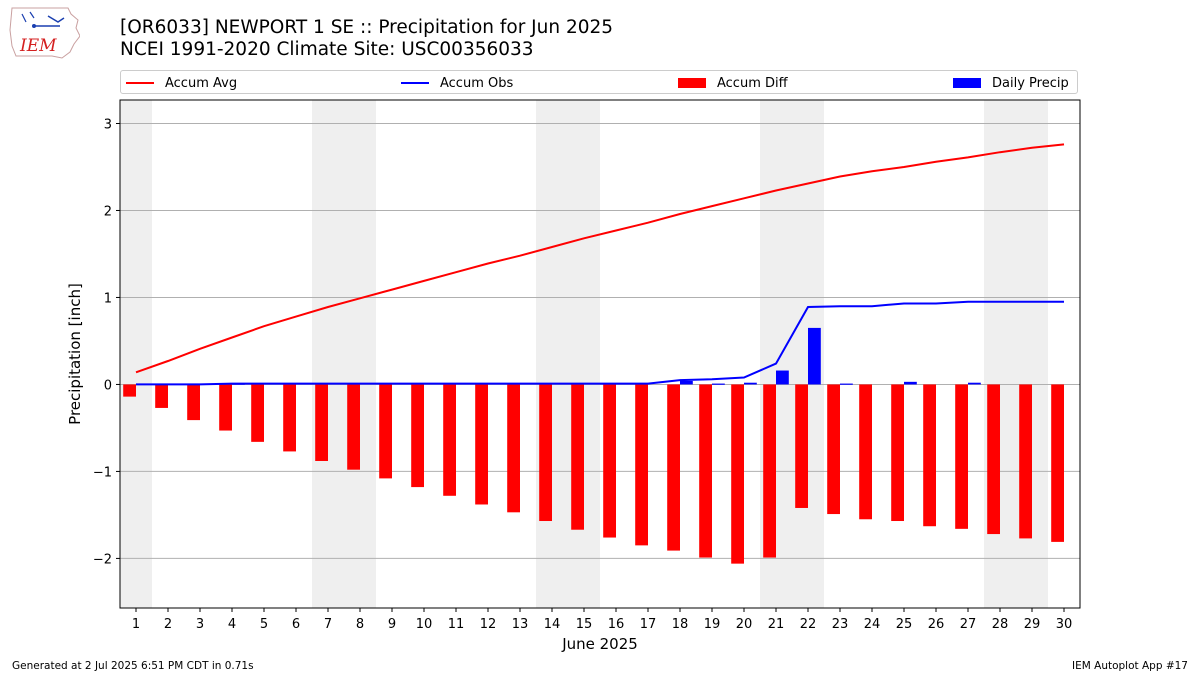 Image resolution: width=1200 pixels, height=675 pixels. What do you see at coordinates (648, 624) in the screenshot?
I see `x-tick-label-17: 17` at bounding box center [648, 624].